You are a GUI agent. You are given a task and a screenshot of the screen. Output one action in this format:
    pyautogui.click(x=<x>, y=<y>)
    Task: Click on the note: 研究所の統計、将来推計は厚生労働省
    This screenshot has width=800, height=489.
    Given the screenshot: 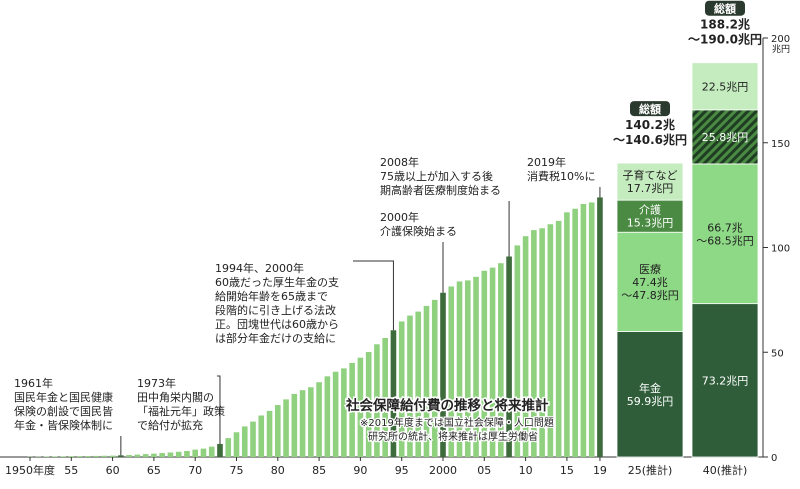 What is the action you would take?
    pyautogui.click(x=453, y=436)
    